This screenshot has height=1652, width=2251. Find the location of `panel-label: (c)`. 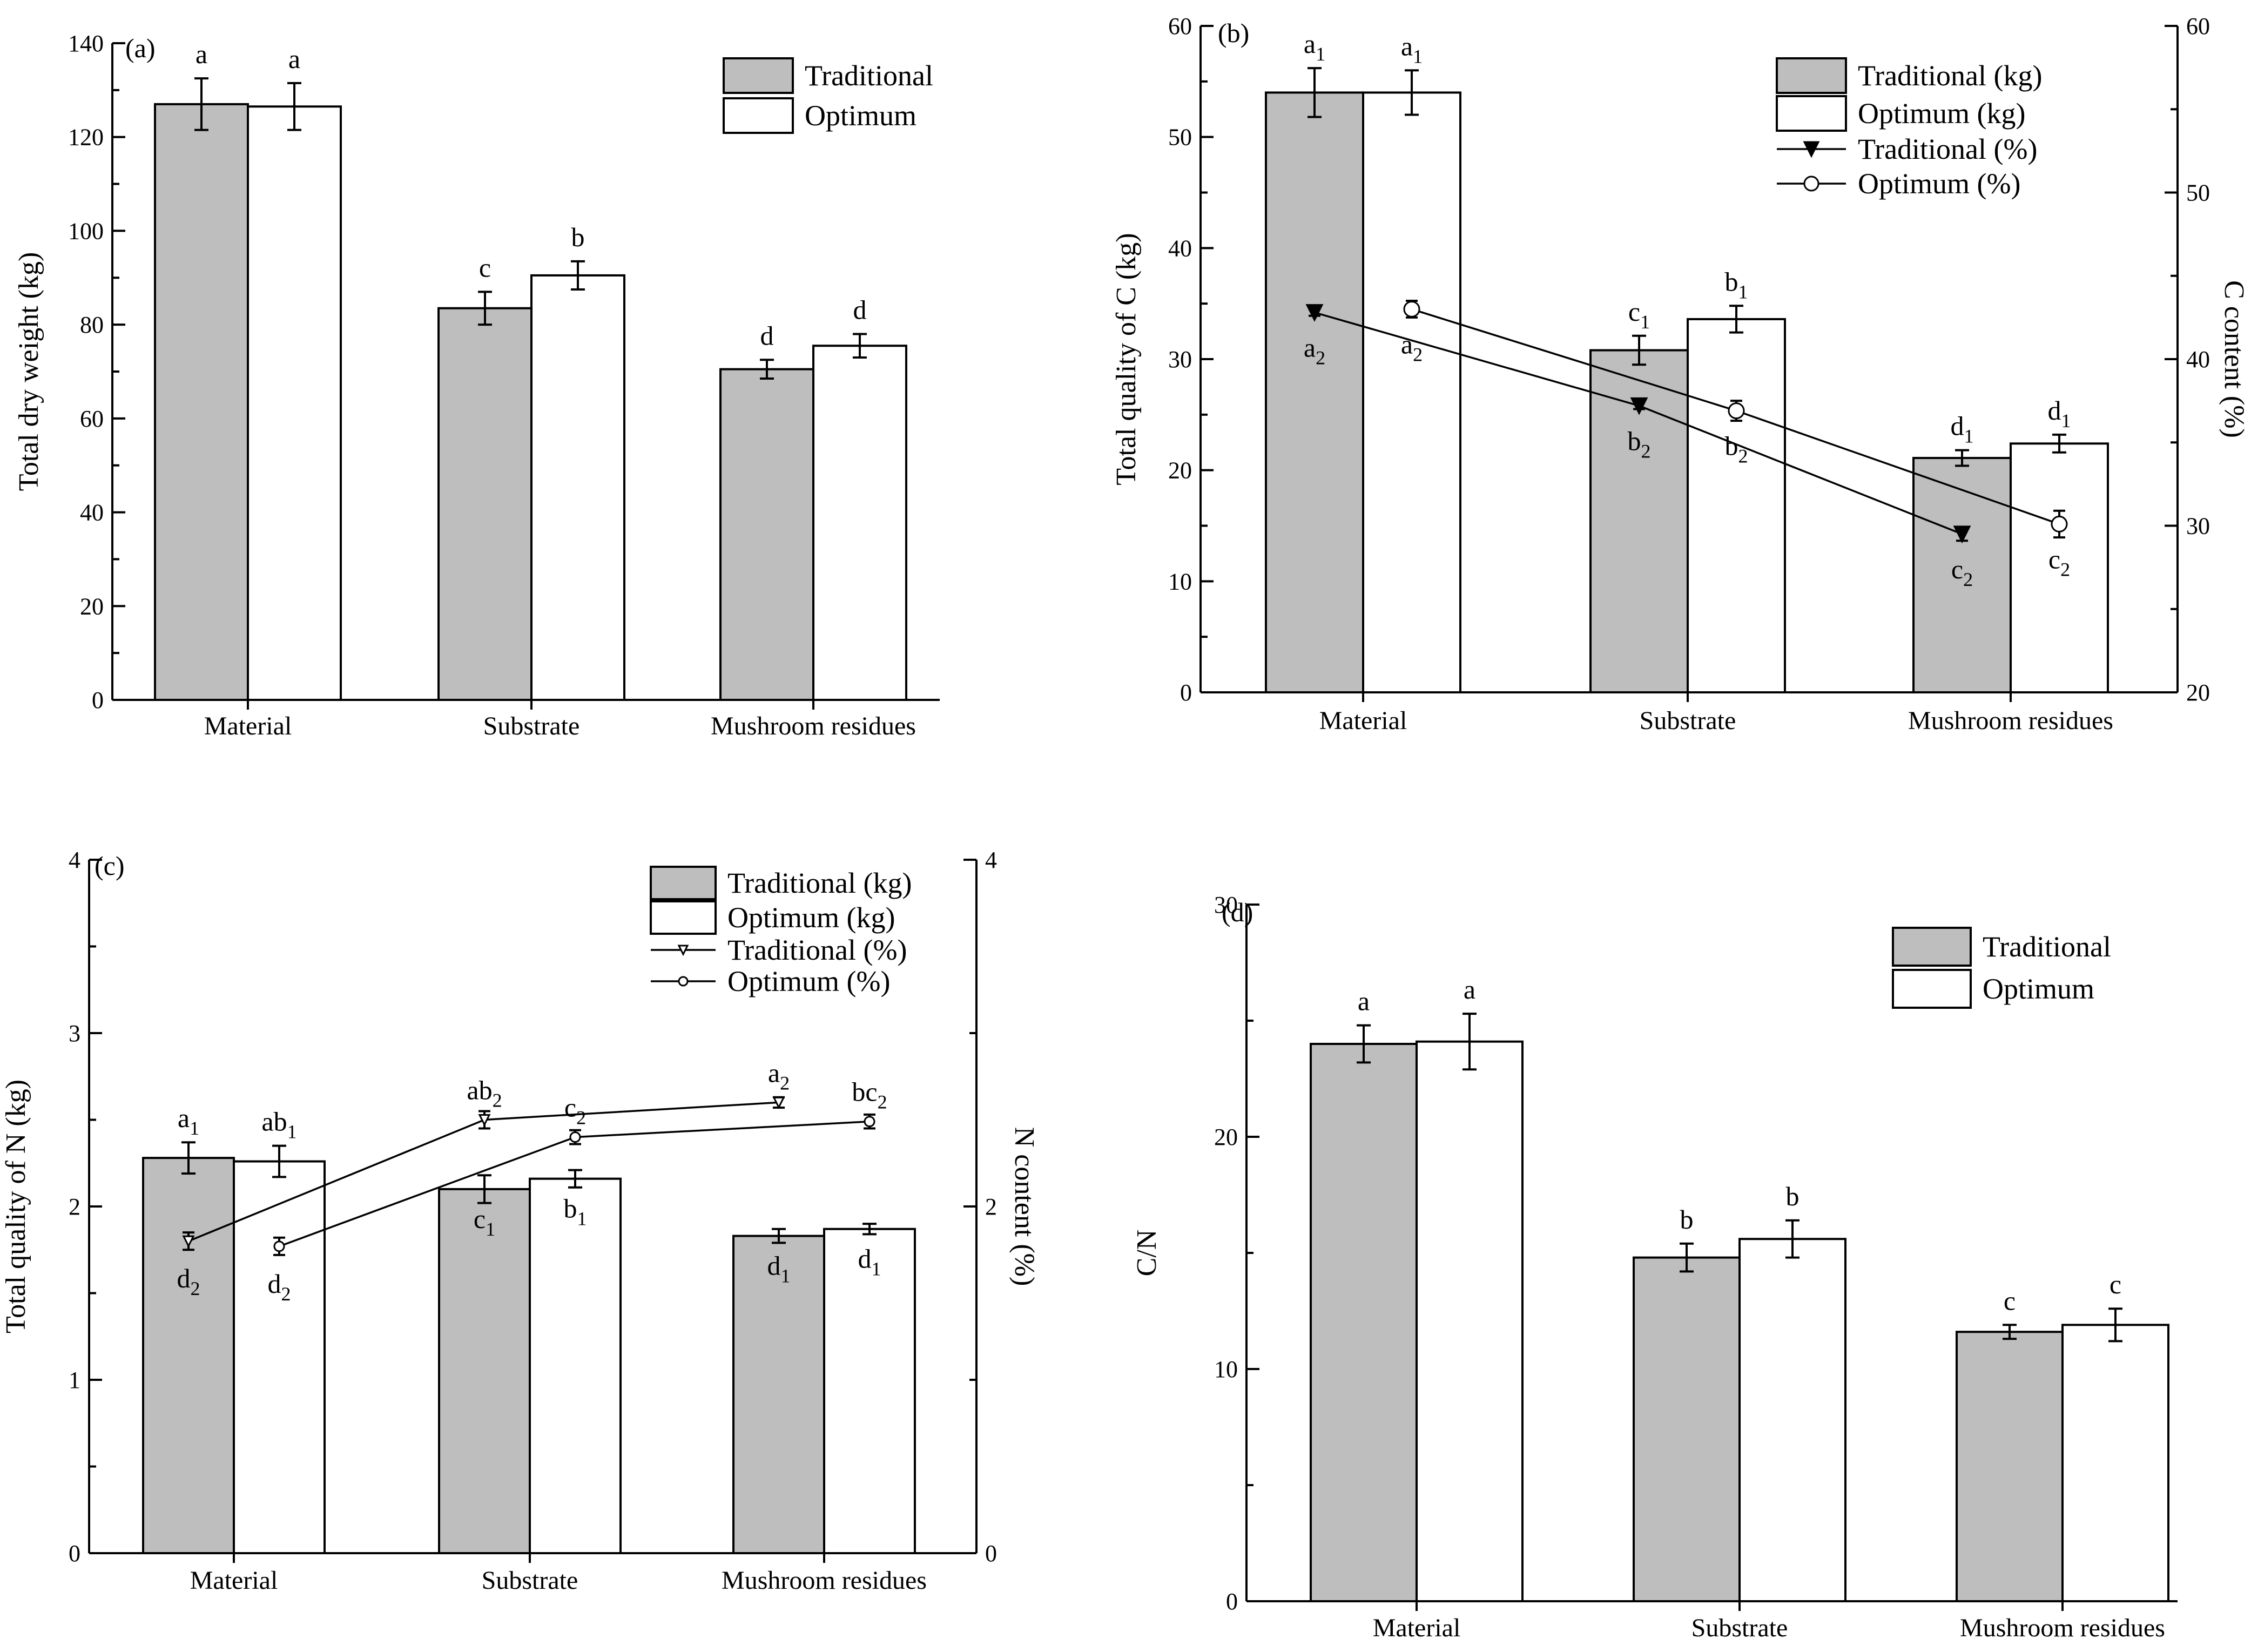

panel-label: (c) is located at coordinates (110, 866).